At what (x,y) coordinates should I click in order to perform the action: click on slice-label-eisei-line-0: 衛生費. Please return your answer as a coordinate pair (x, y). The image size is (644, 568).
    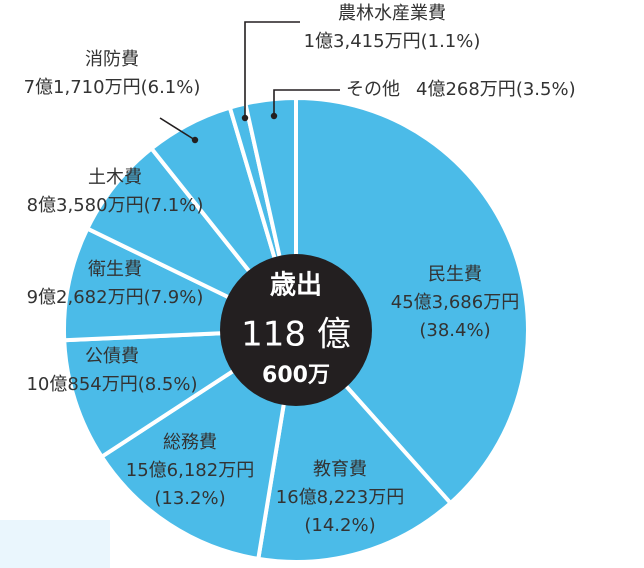
    Looking at the image, I should click on (115, 269).